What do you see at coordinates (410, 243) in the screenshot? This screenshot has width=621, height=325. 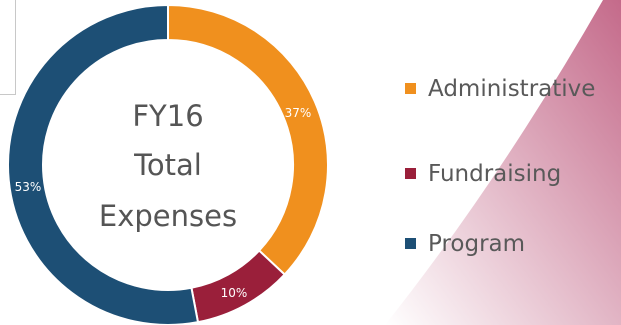 I see `legend-swatch-program` at bounding box center [410, 243].